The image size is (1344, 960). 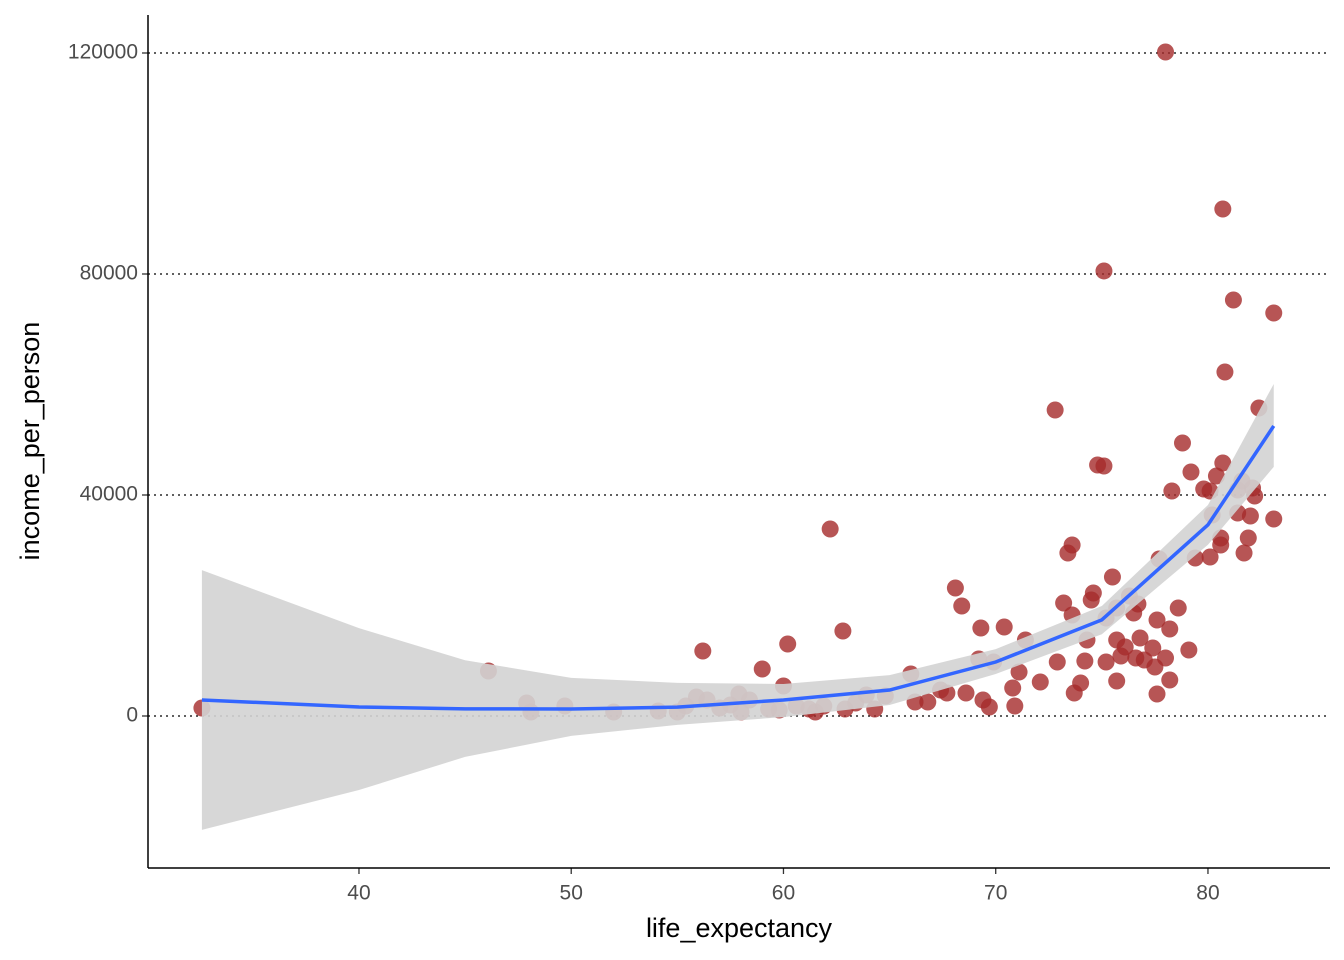 I want to click on y-tick-label: 120000, so click(x=103, y=52).